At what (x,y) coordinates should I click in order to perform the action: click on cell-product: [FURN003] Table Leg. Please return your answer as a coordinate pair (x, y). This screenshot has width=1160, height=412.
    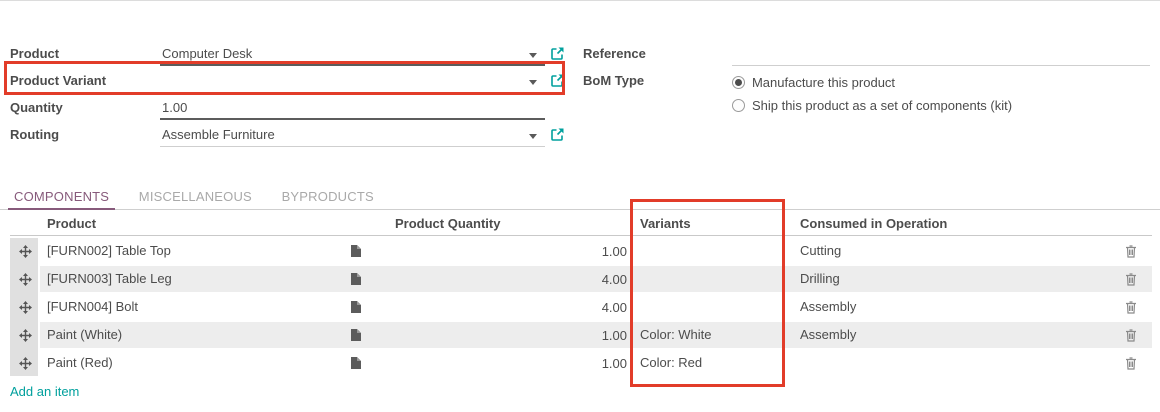
    Looking at the image, I should click on (109, 278).